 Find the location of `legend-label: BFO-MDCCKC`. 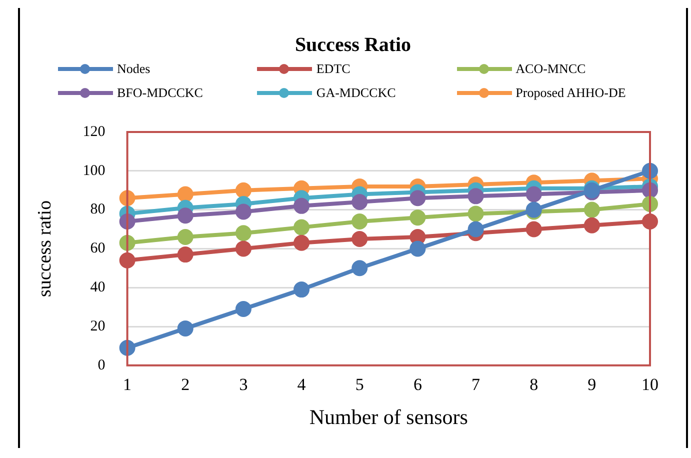

legend-label: BFO-MDCCKC is located at coordinates (160, 93).